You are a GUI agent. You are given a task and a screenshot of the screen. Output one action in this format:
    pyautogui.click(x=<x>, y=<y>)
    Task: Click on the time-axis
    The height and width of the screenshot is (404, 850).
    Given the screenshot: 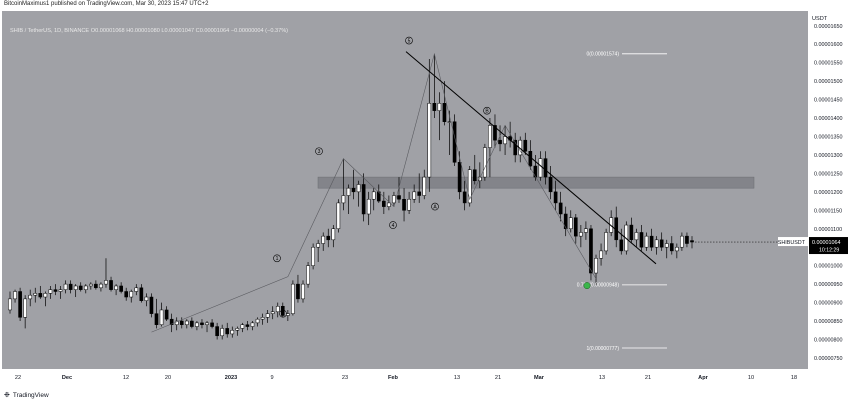 What is the action you would take?
    pyautogui.click(x=405, y=377)
    